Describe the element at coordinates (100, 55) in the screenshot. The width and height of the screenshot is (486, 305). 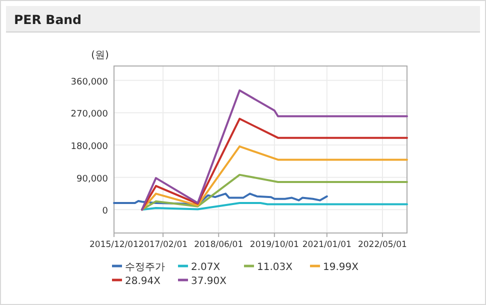
I see `y-axis-title: (원)` at that location.